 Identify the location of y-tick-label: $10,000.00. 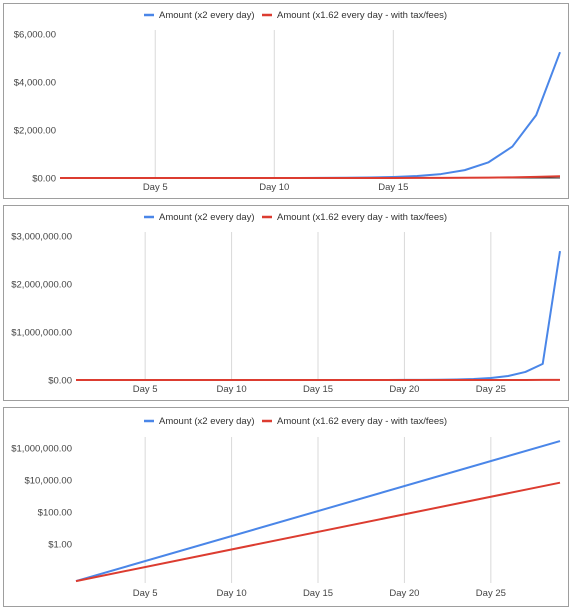
(48, 481).